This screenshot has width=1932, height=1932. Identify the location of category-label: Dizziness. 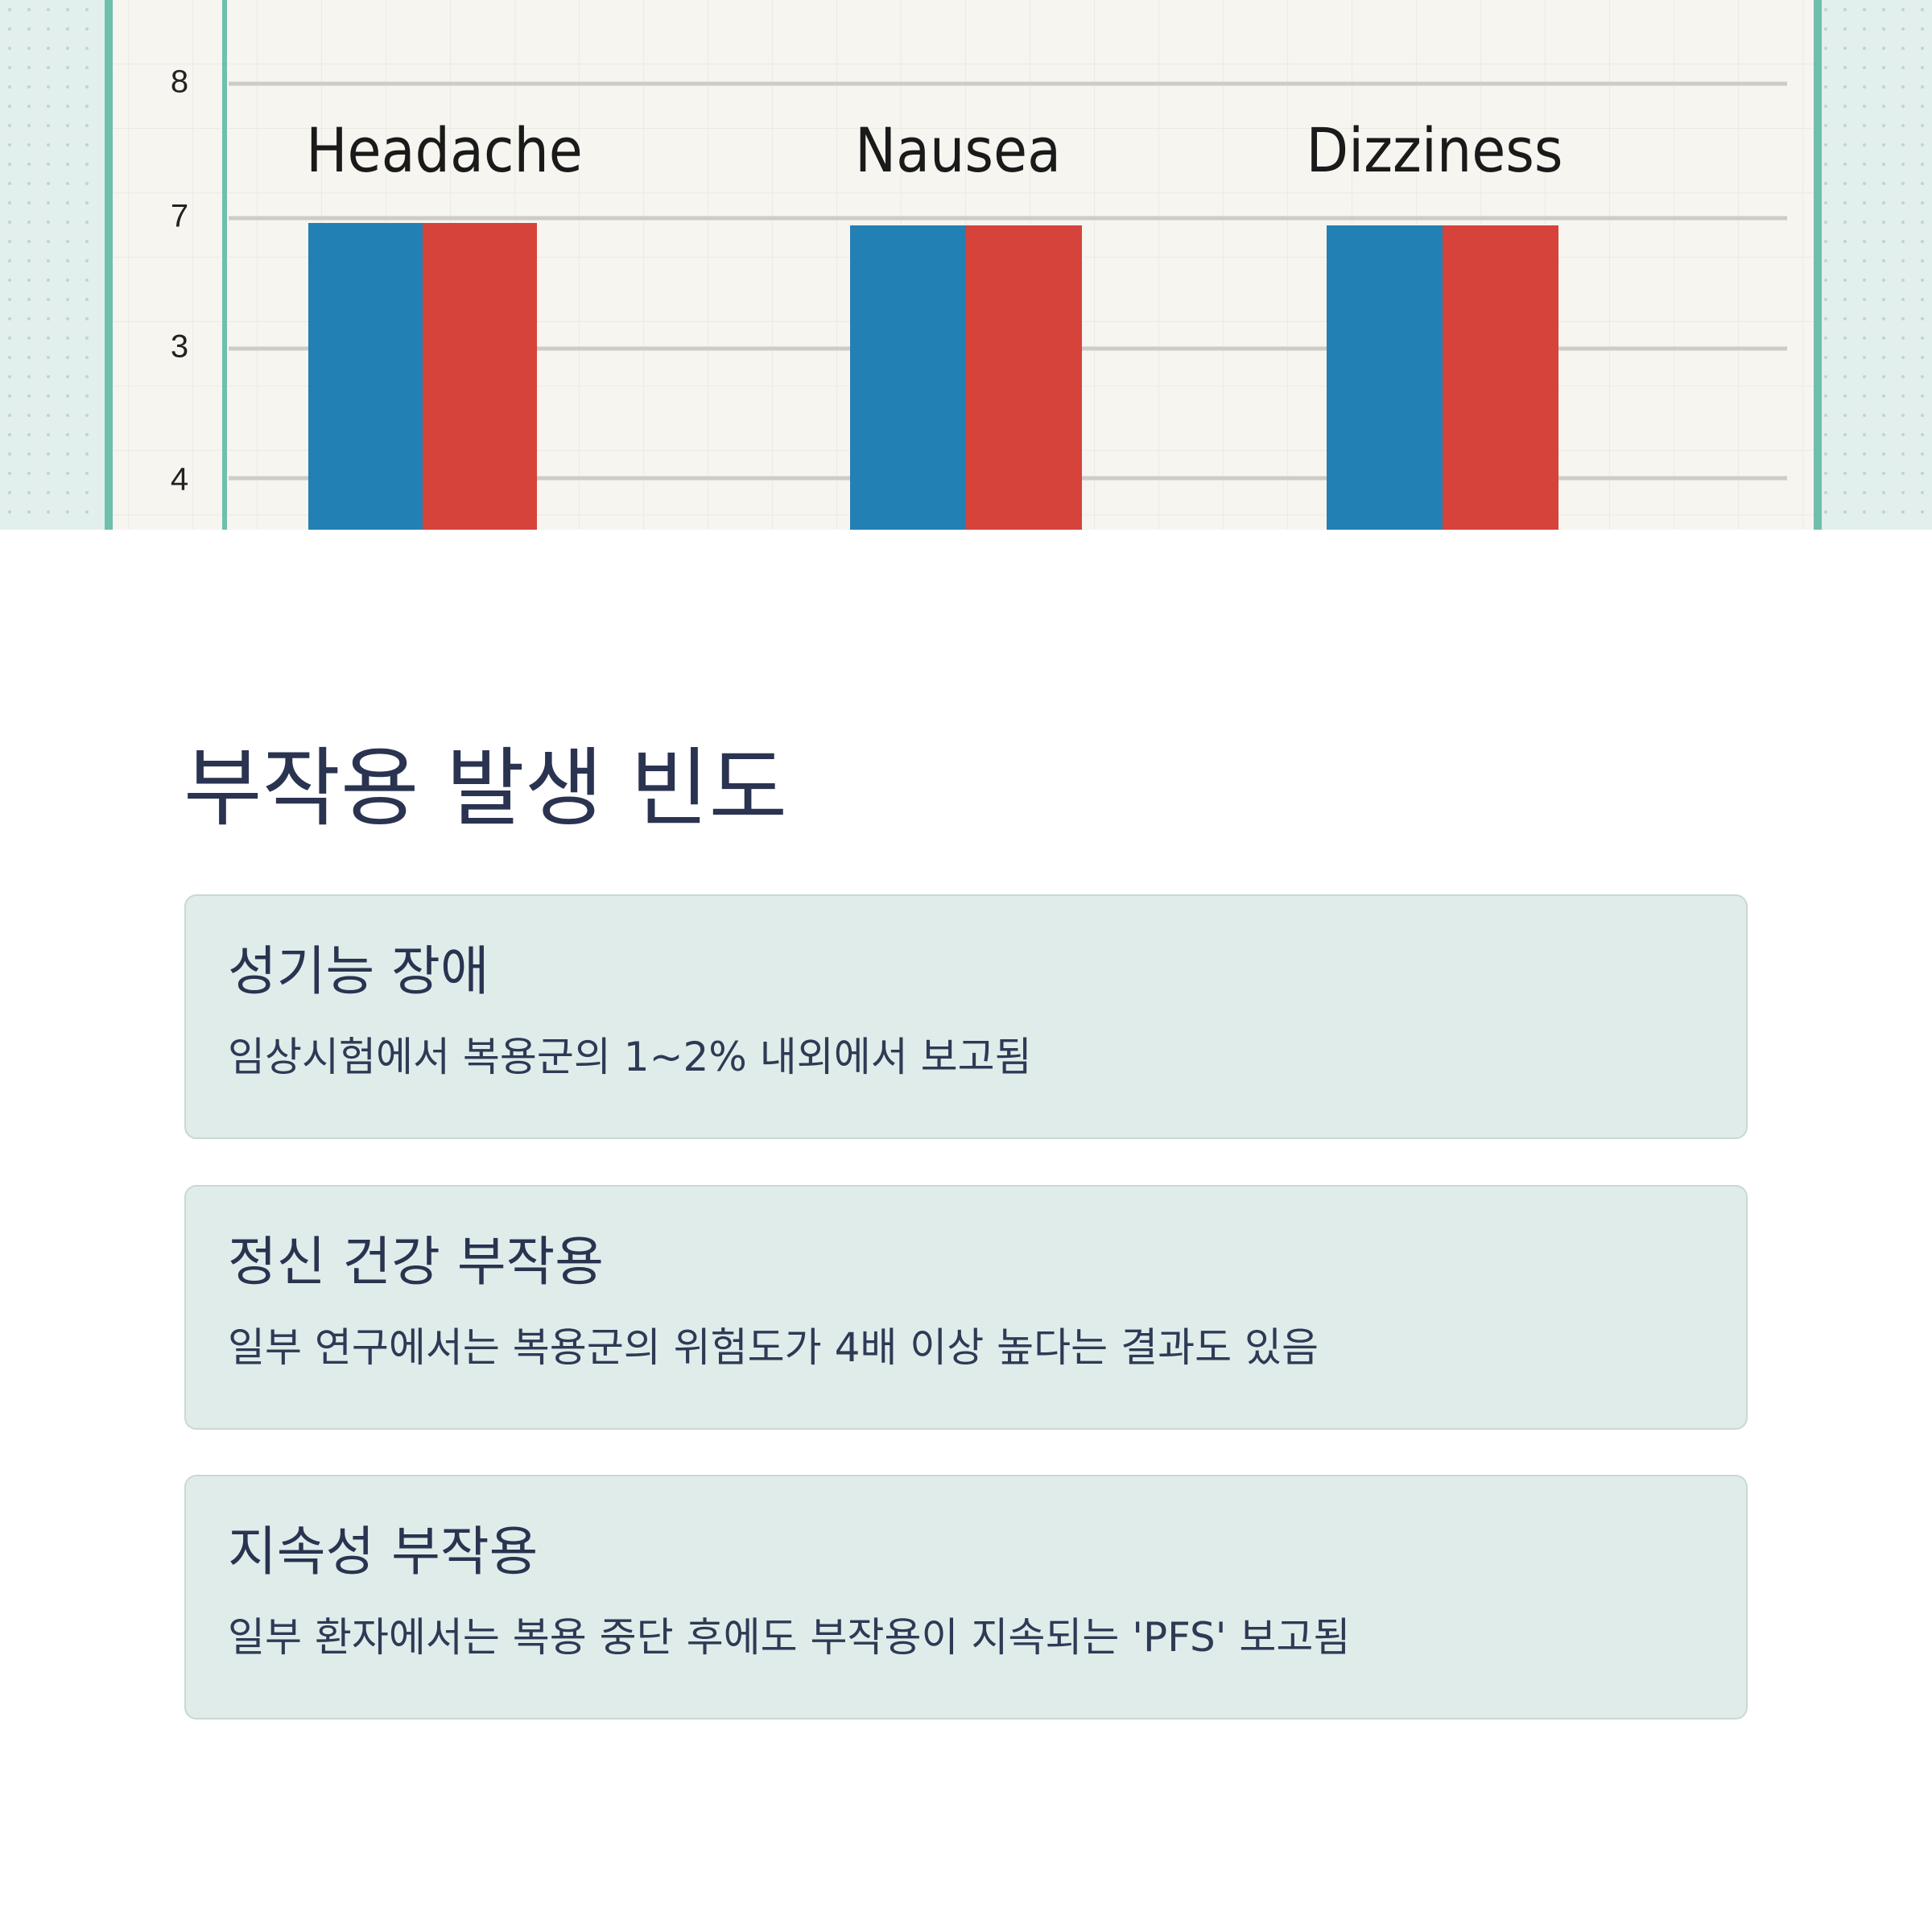
(1434, 150).